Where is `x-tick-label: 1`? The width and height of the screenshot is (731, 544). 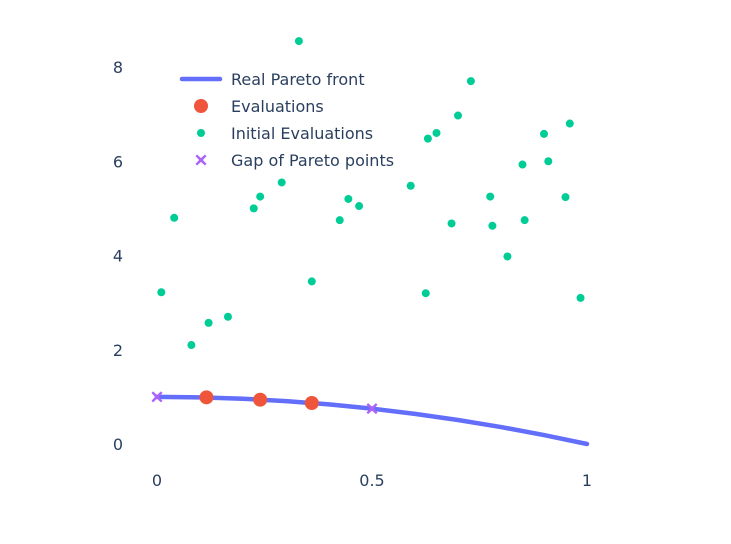 x-tick-label: 1 is located at coordinates (587, 480).